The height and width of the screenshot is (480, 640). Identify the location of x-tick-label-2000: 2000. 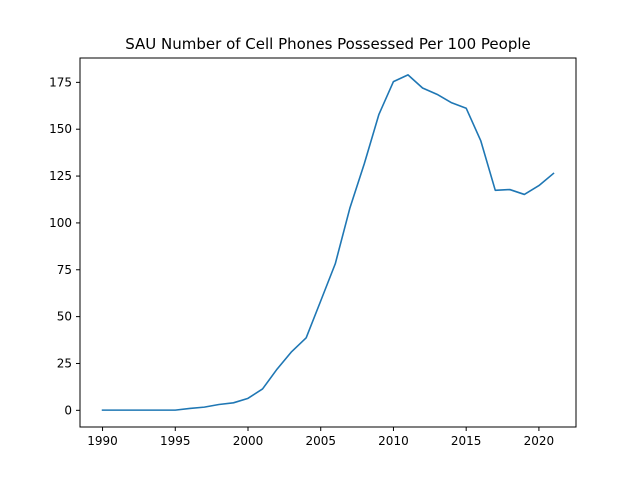
(248, 441).